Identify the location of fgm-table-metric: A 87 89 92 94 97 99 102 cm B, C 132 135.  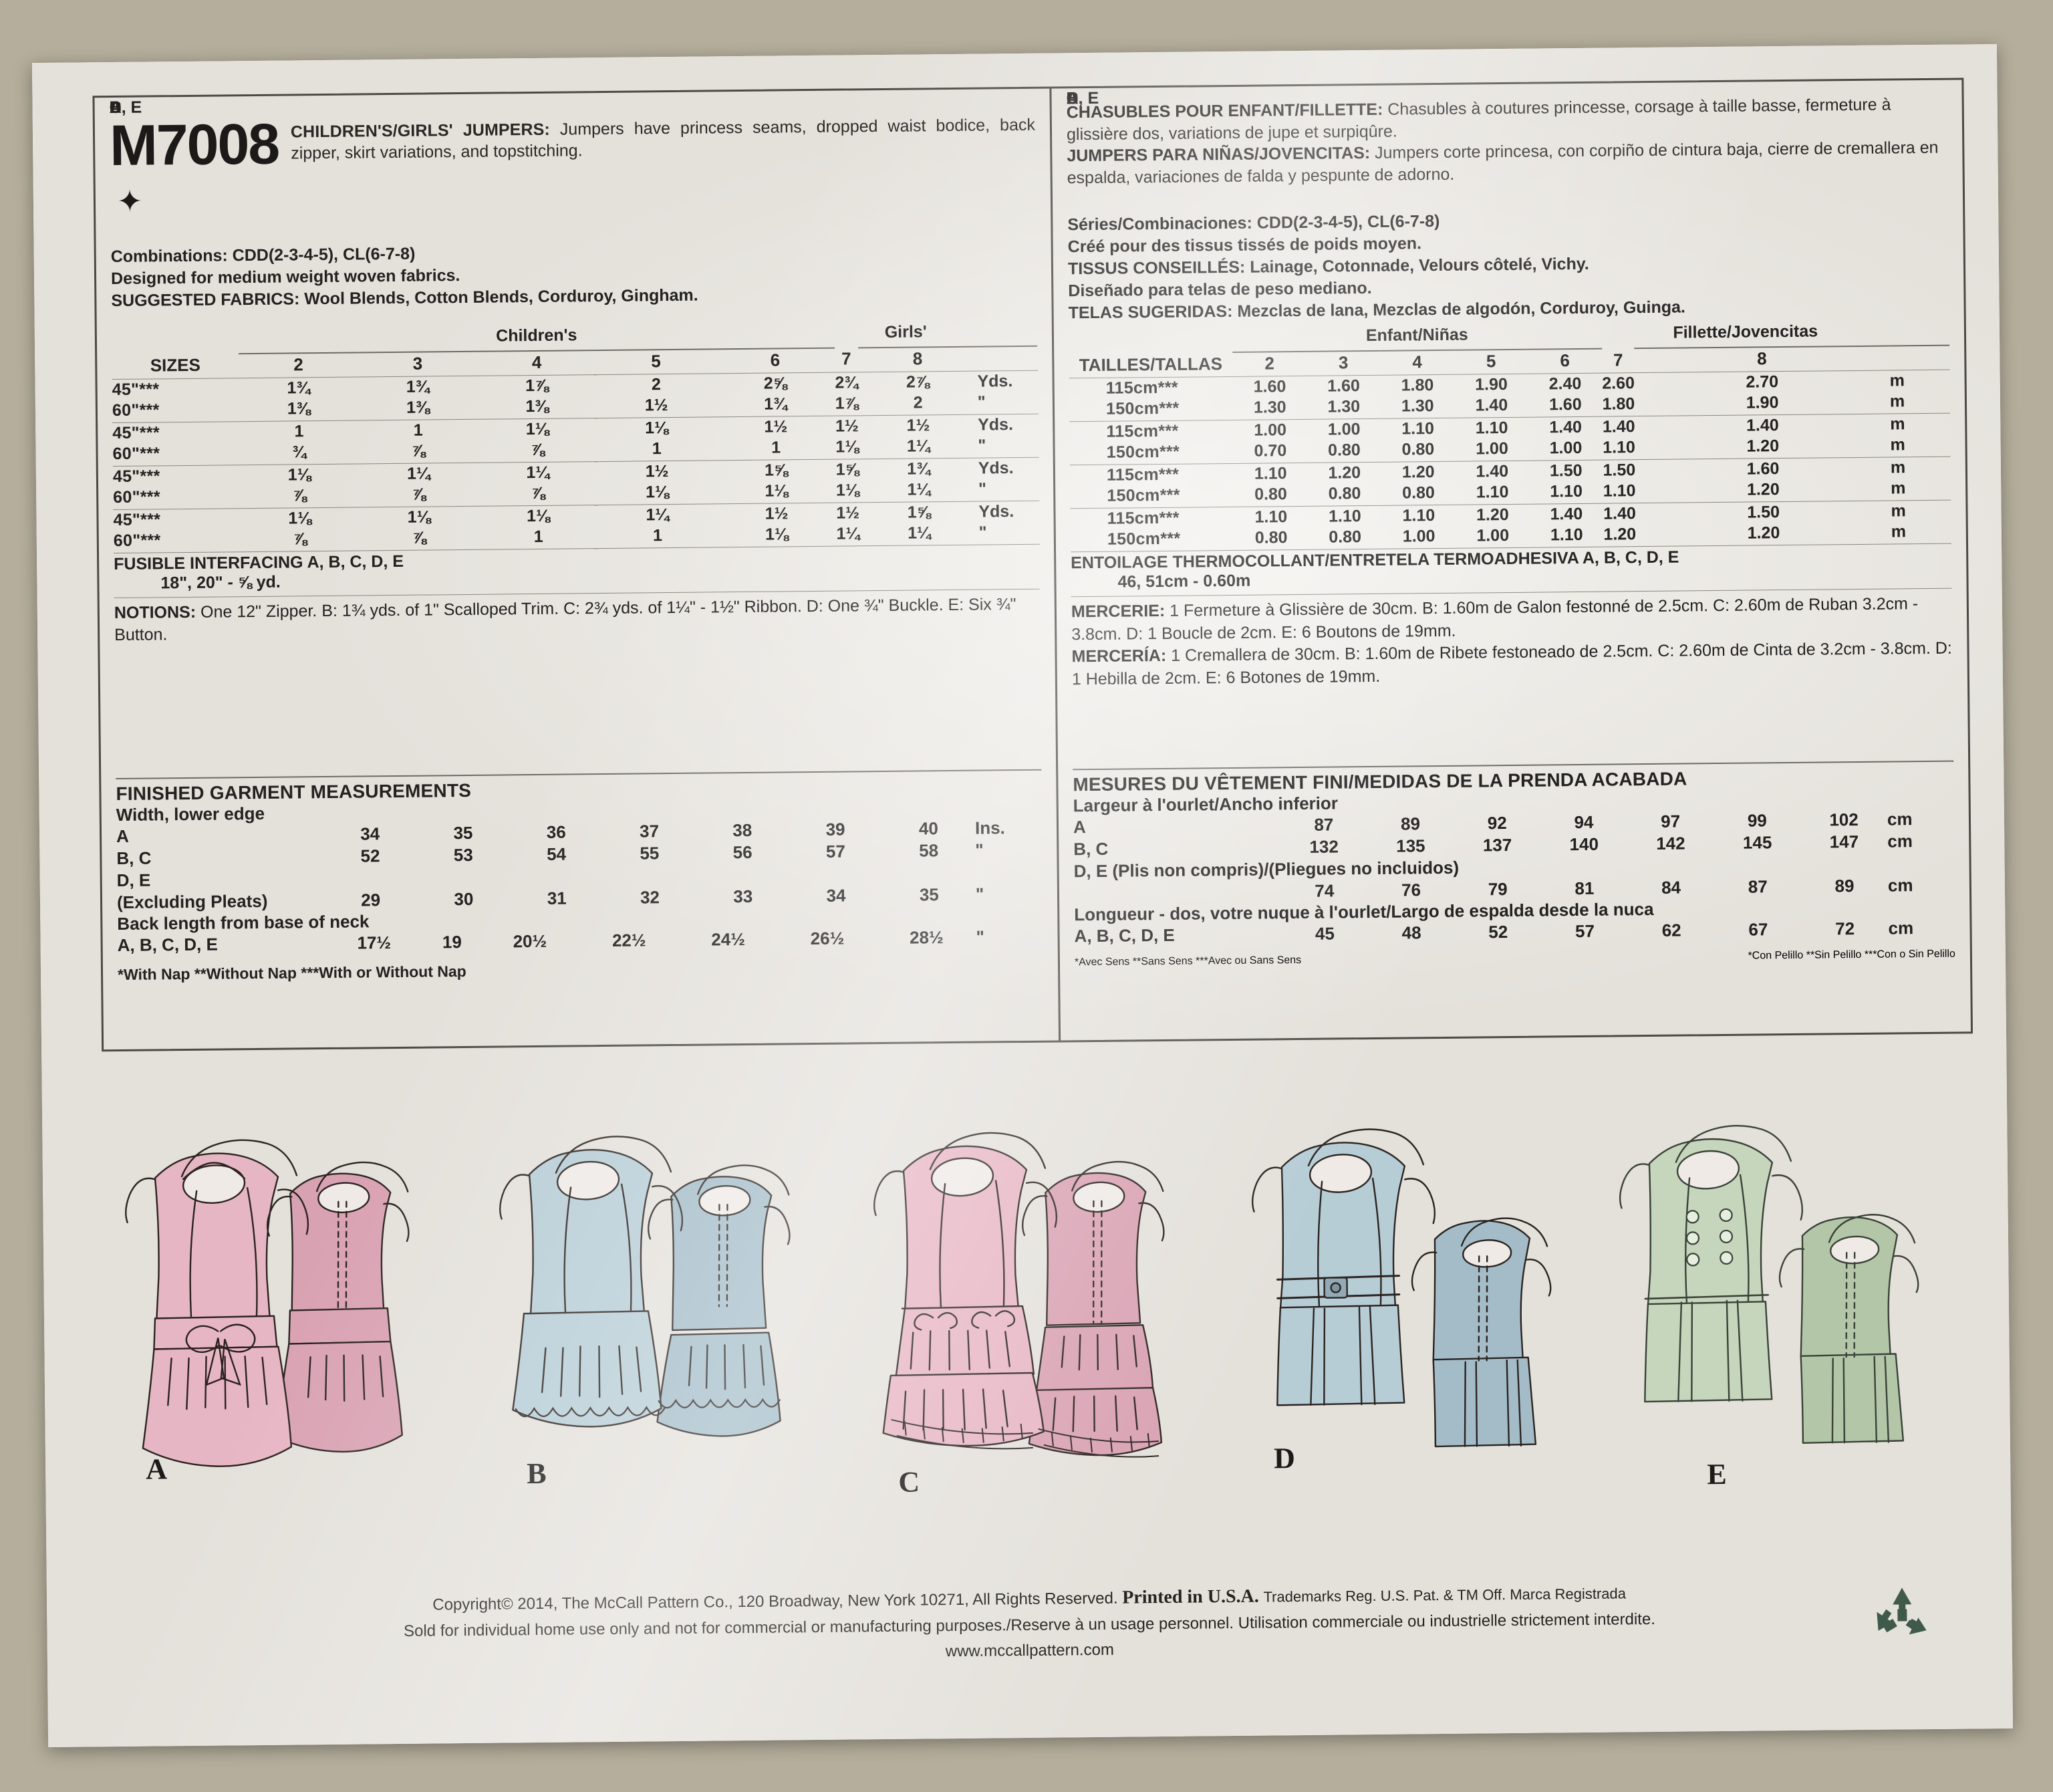
(1514, 856).